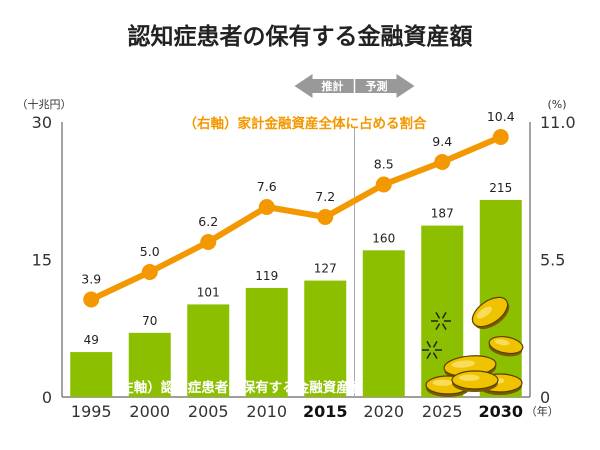  Describe the element at coordinates (325, 196) in the screenshot. I see `line-value-label: 7.2` at that location.